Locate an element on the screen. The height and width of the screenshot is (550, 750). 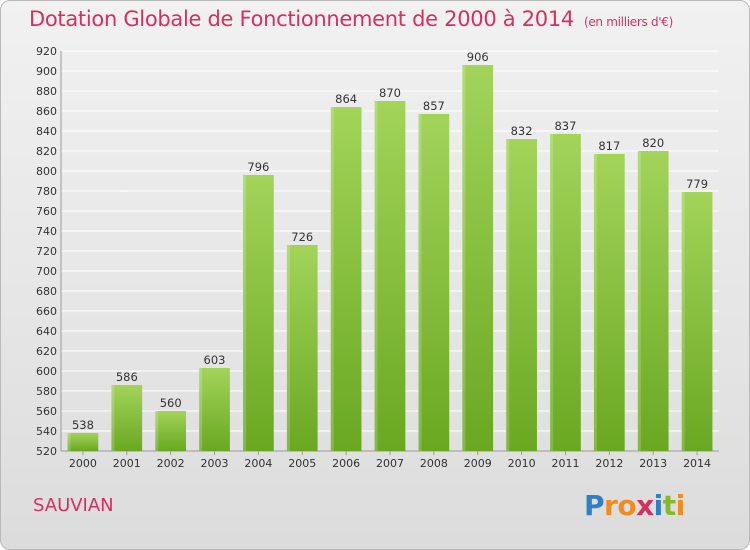
x-tick-label: 2012 is located at coordinates (609, 463).